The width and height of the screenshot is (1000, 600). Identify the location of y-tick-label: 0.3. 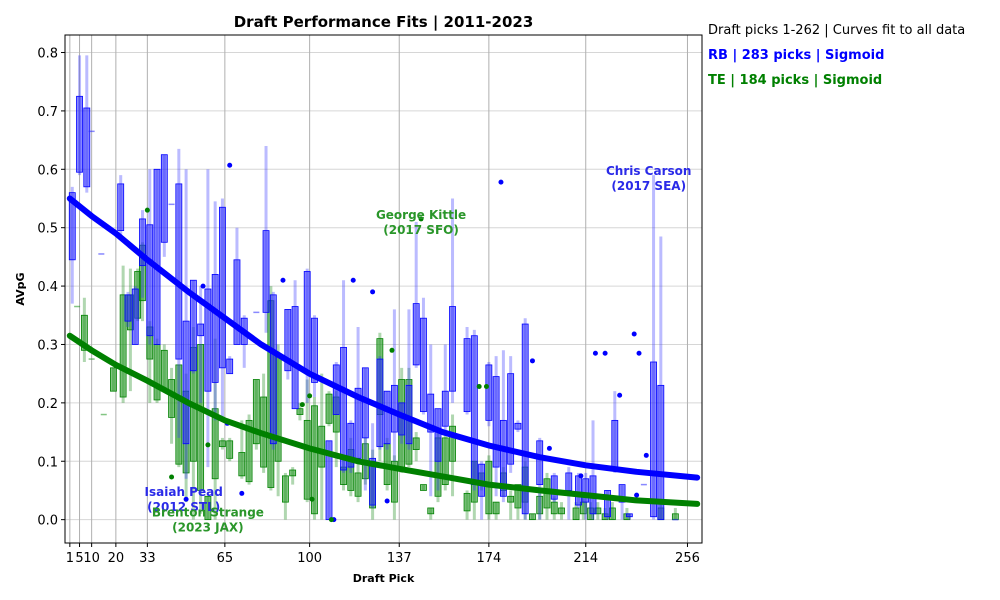
(47, 345).